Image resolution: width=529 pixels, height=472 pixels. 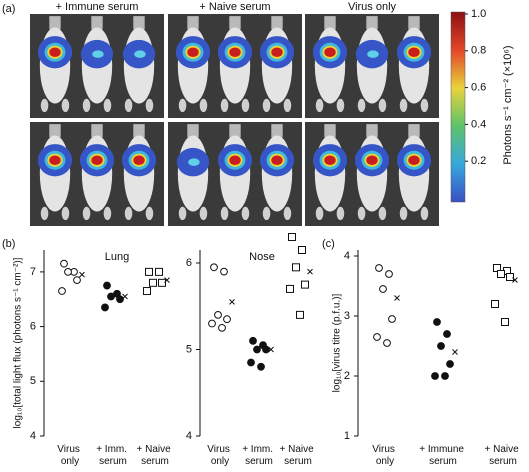 I want to click on chart-title: Lung, so click(x=117, y=257).